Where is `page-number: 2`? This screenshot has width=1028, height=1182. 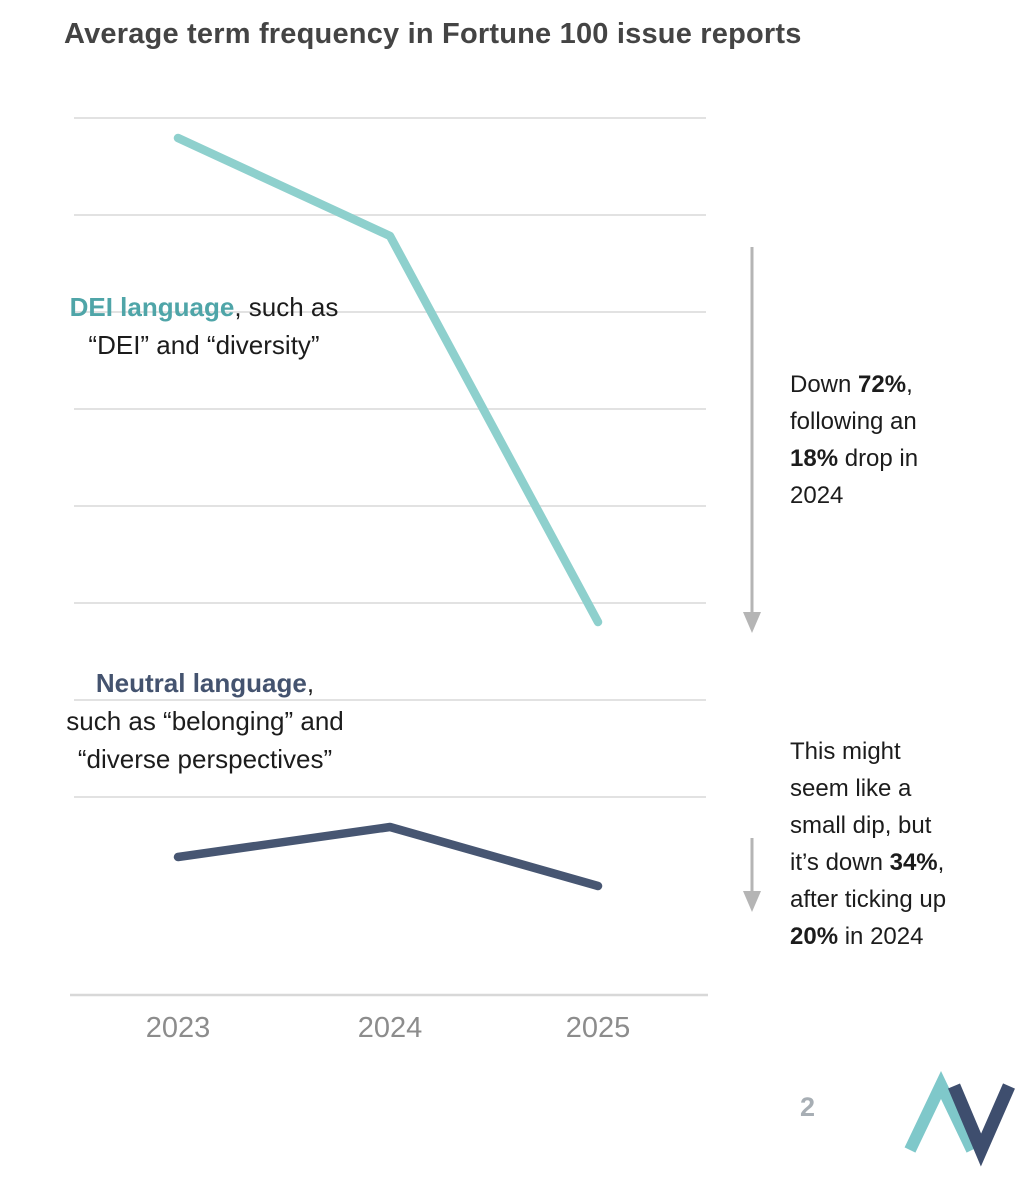
page-number: 2 is located at coordinates (808, 1107).